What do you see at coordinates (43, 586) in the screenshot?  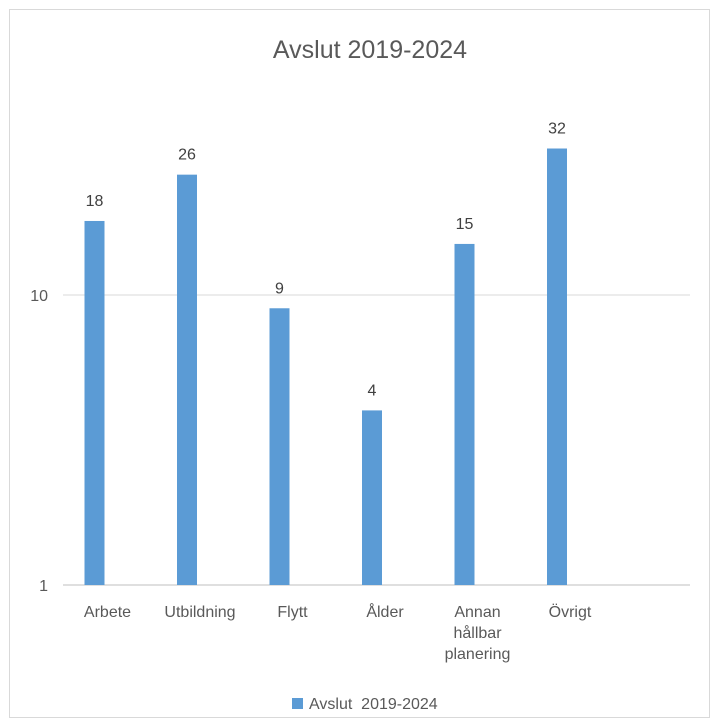 I see `y-tick-label: 1` at bounding box center [43, 586].